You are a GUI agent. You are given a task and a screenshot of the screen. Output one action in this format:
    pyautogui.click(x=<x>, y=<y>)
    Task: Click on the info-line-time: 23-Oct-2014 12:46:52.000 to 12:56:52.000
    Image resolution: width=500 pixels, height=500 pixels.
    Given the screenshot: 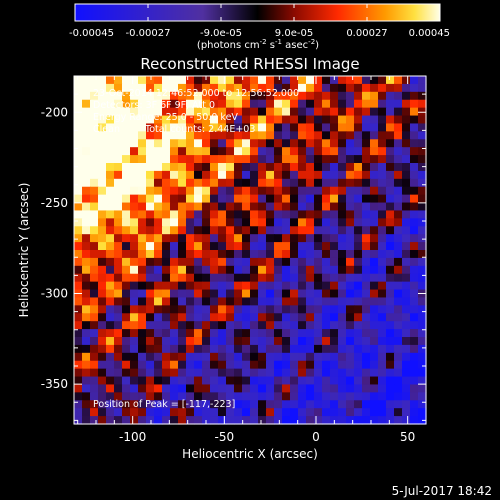 What is the action you would take?
    pyautogui.click(x=196, y=93)
    